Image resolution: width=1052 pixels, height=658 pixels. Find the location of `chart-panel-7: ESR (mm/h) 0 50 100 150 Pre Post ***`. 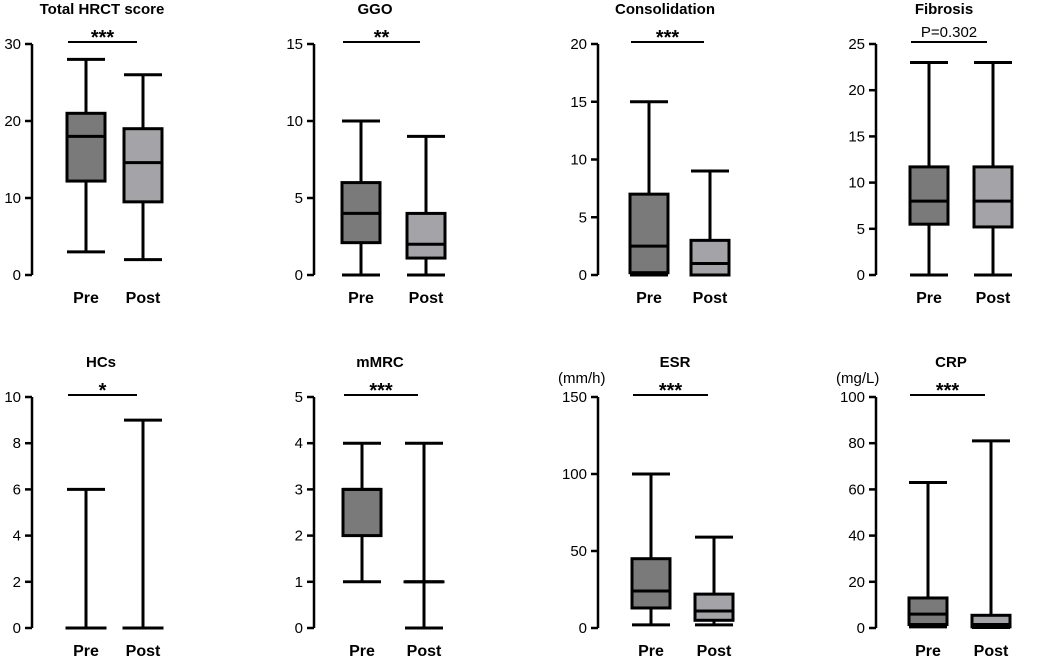

chart-panel-7: ESR (mm/h) 0 50 100 150 Pre Post *** is located at coordinates (646, 506).